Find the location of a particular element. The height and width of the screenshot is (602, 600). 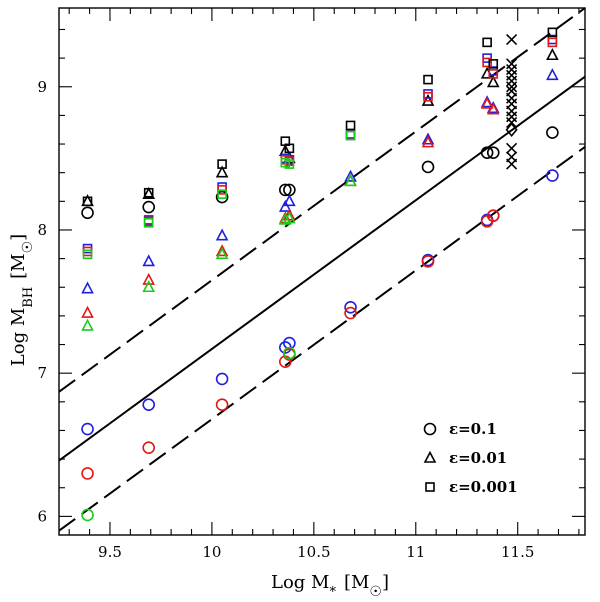

legend-label-eps-0.001: ε=0.001 is located at coordinates (483, 487).